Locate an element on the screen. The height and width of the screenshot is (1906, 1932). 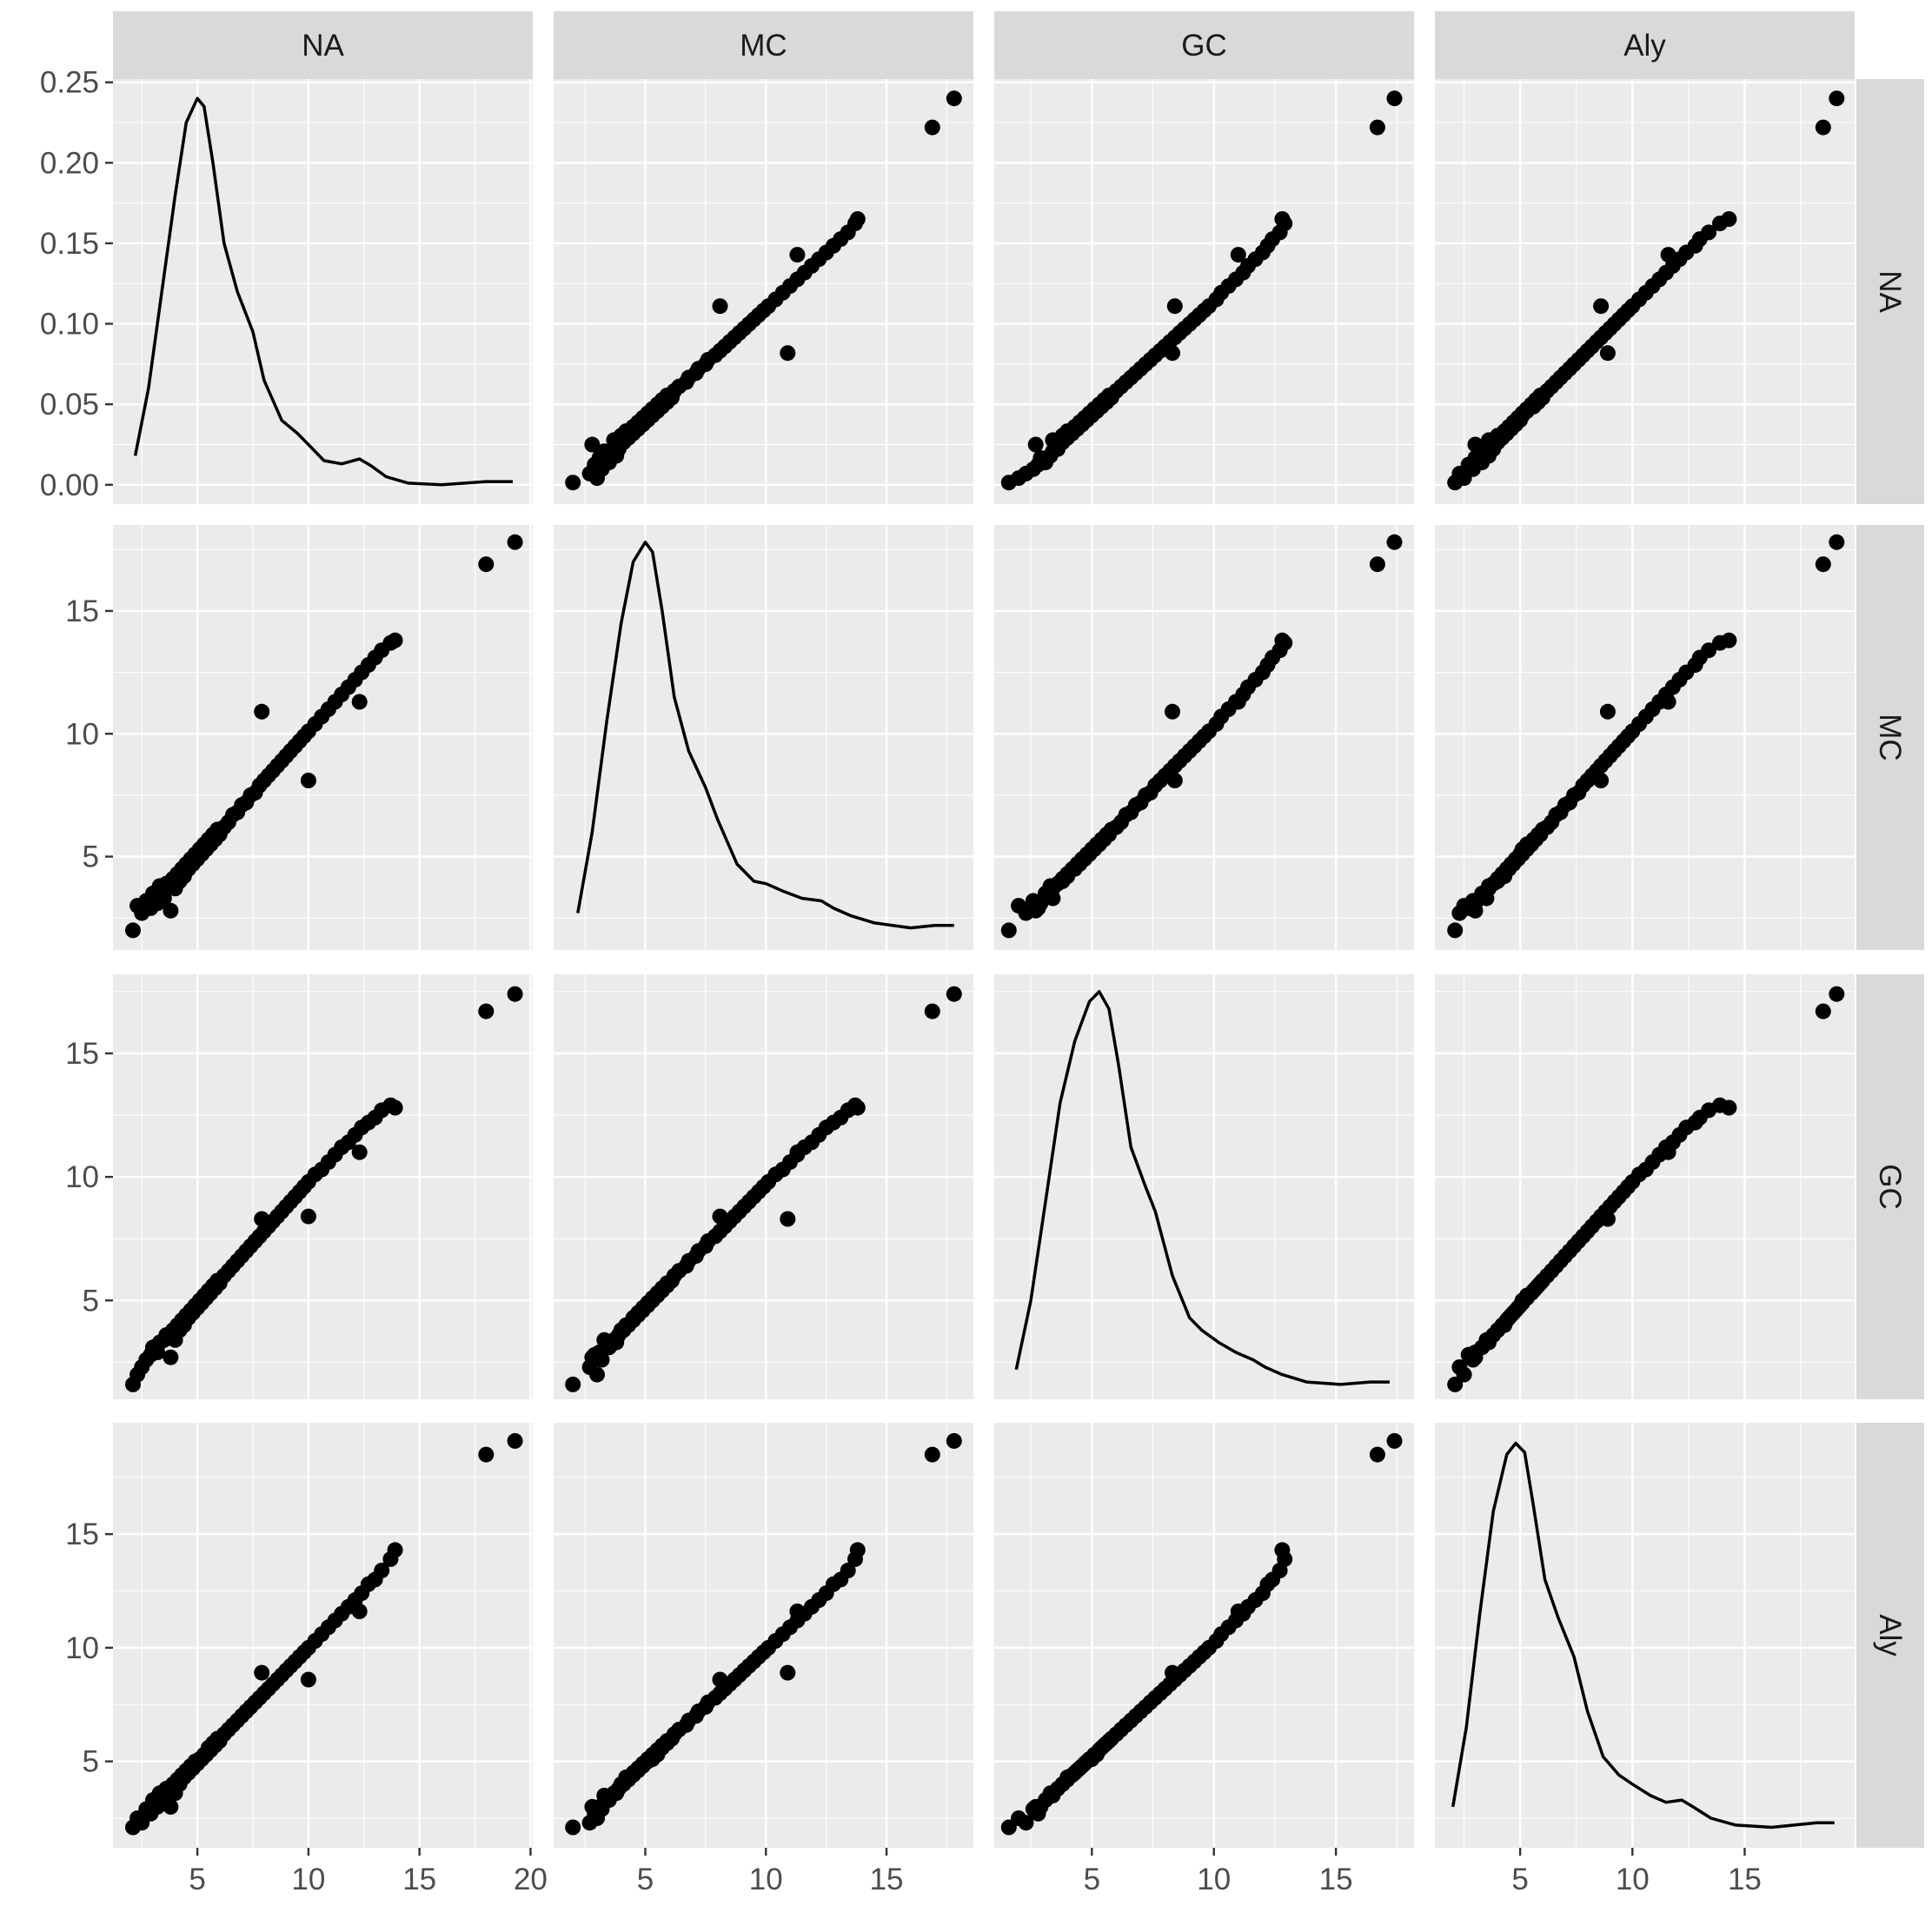
strip-top-gc is located at coordinates (1204, 45).